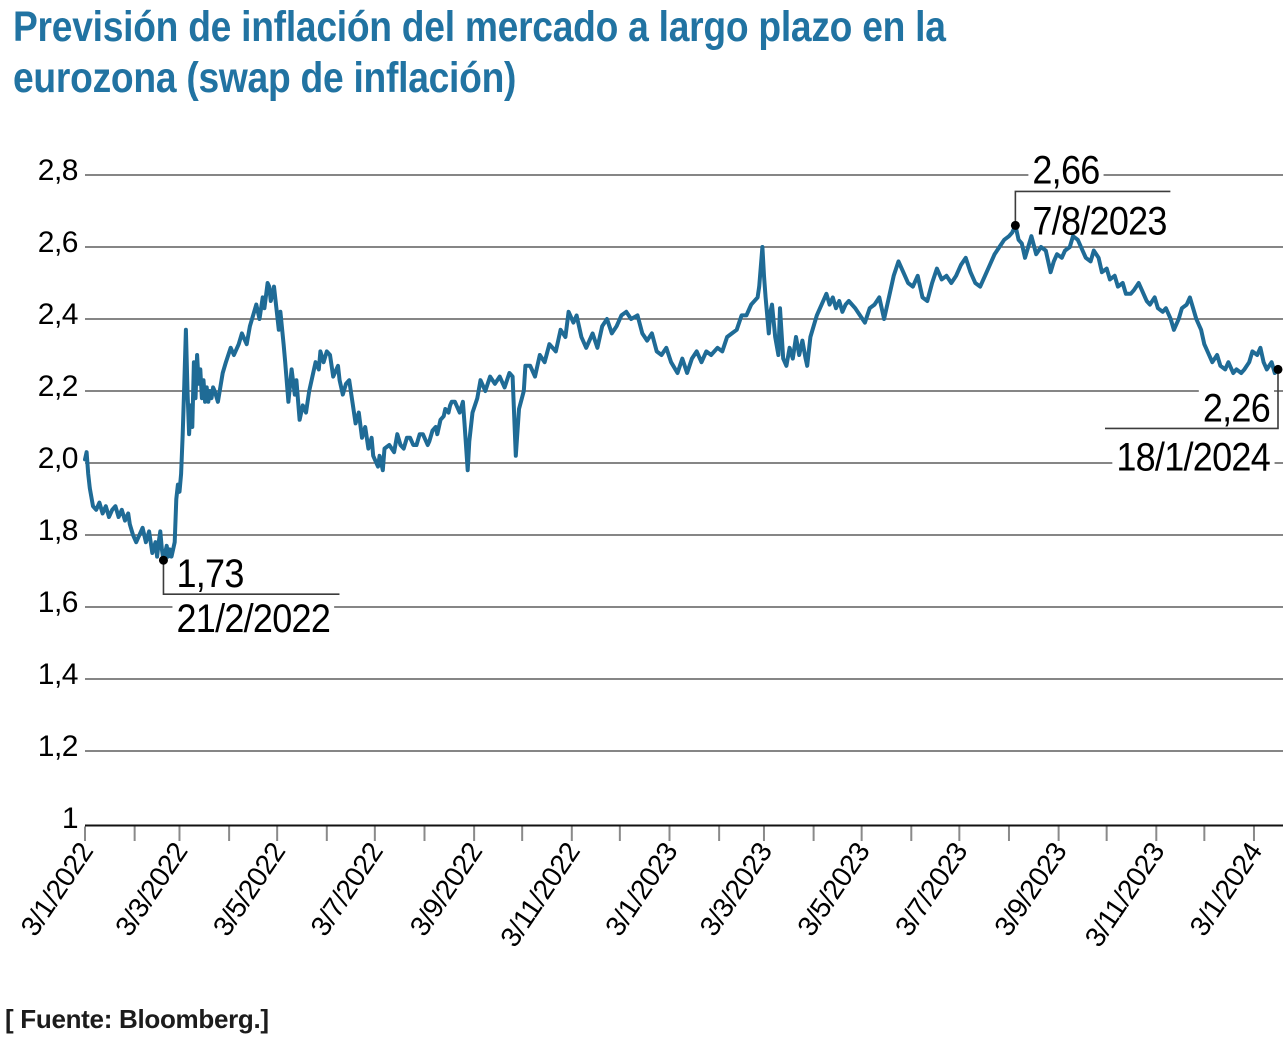 The image size is (1283, 1049). Describe the element at coordinates (58, 386) in the screenshot. I see `y-axis-label: 2,2` at that location.